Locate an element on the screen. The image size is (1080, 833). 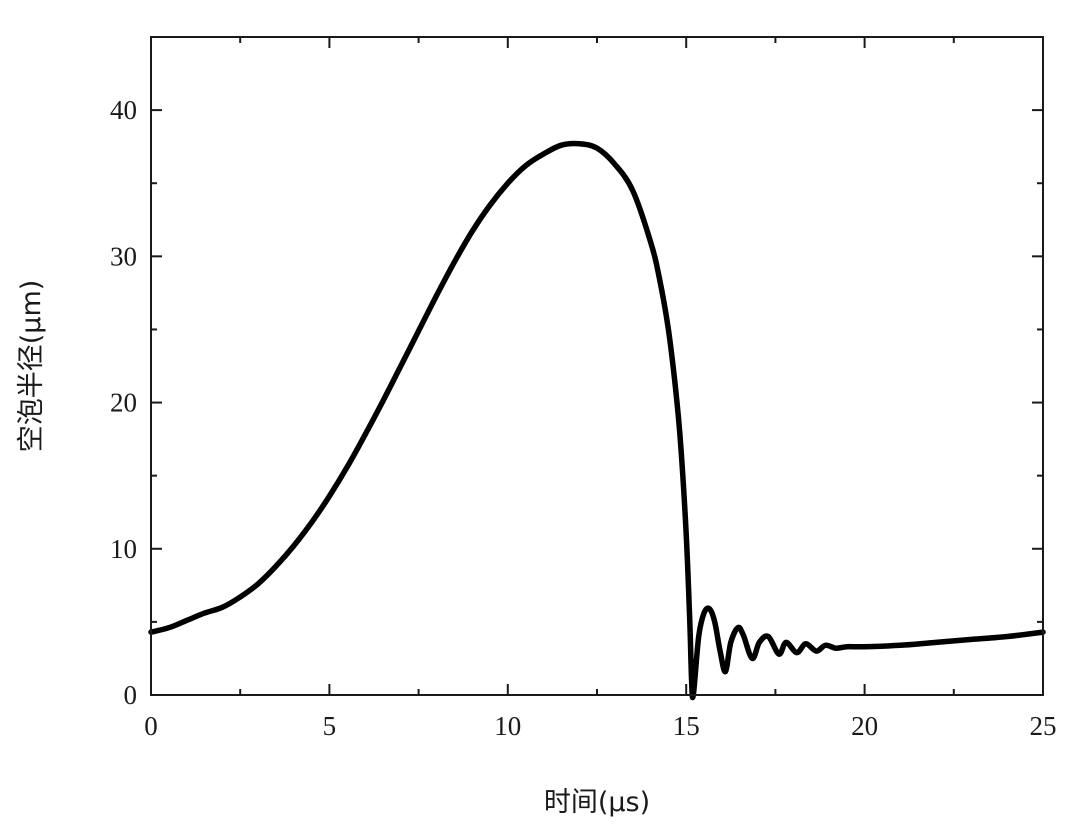
y-tick-label: 30 is located at coordinates (123, 256).